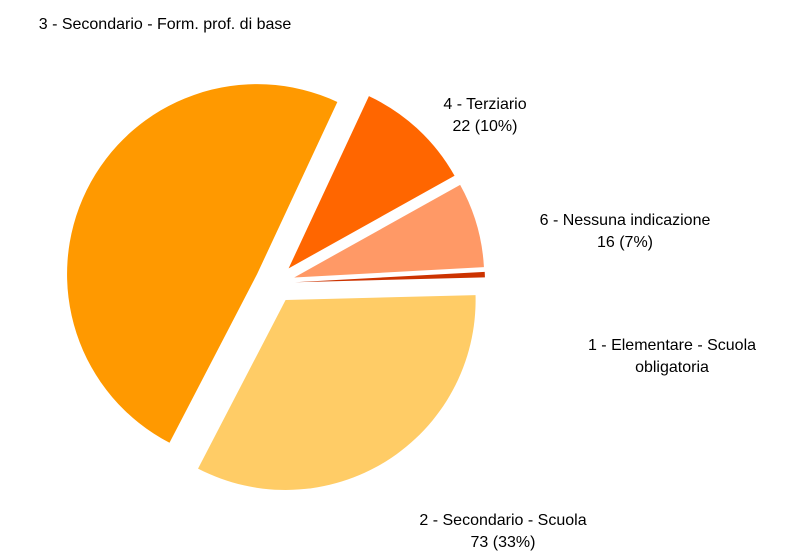 Image resolution: width=793 pixels, height=559 pixels. Describe the element at coordinates (625, 220) in the screenshot. I see `category-label: 6 - Nessuna indicazione` at that location.